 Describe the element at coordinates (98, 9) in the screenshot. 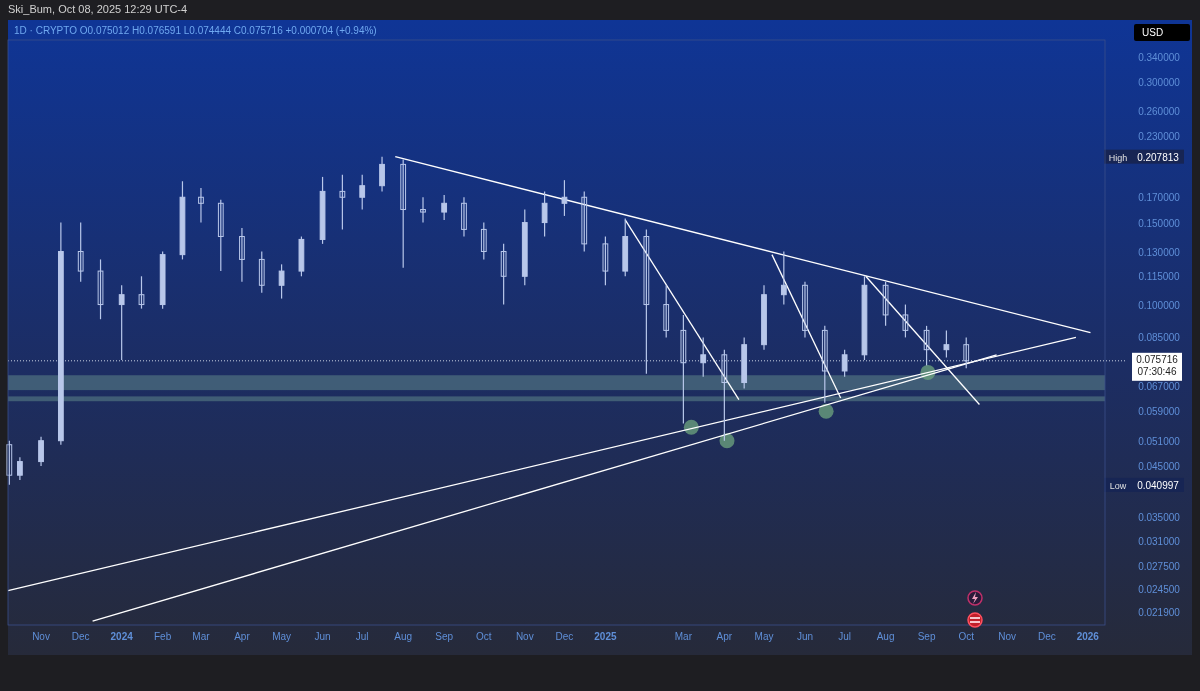

I see `chart-subtitle: Ski_Bum, Oct 08, 2025 12:29 UTC-4` at that location.